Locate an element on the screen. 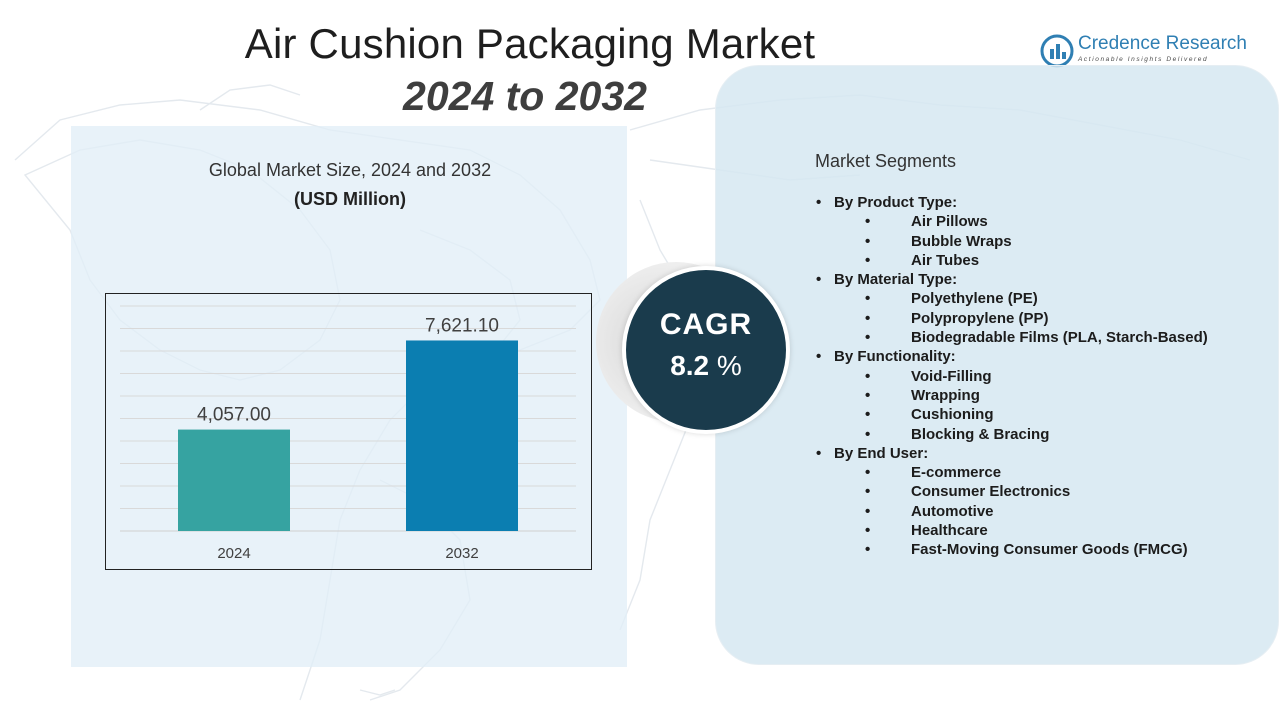  x-tick-label: 2032 is located at coordinates (461, 553).